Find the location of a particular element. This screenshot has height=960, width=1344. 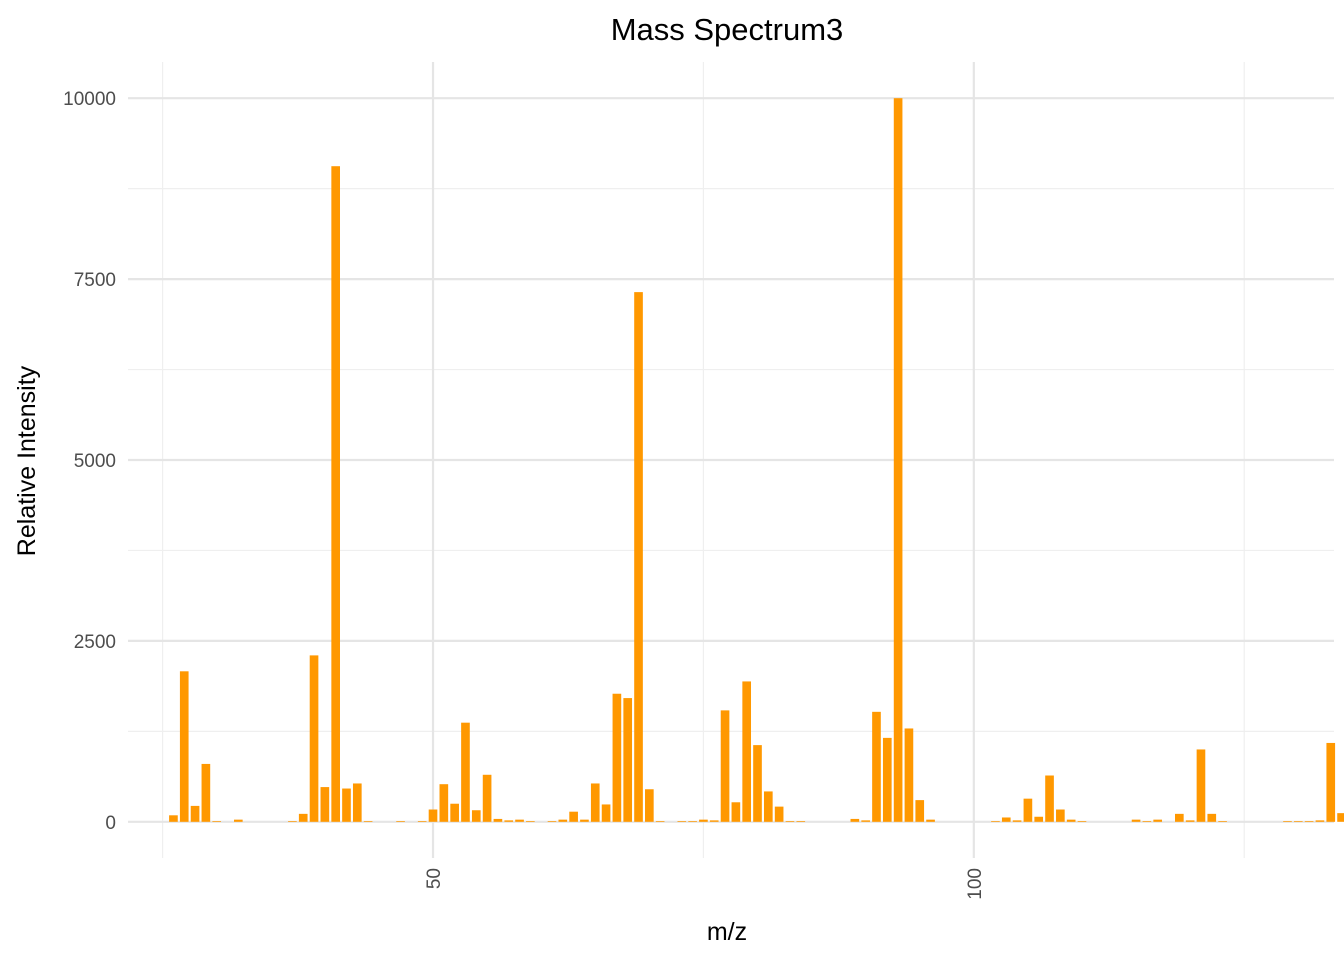

y-tick-labels: 0 2500 5000 7500 10000 is located at coordinates (89, 461).